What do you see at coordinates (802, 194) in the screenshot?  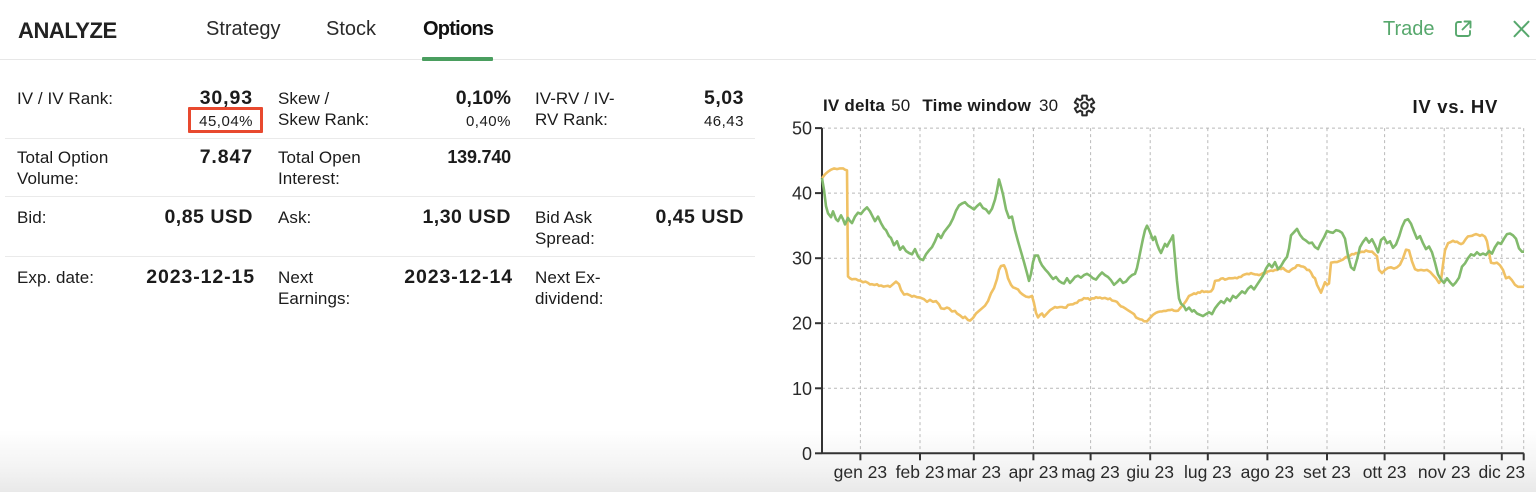 I see `svg-text: 40` at bounding box center [802, 194].